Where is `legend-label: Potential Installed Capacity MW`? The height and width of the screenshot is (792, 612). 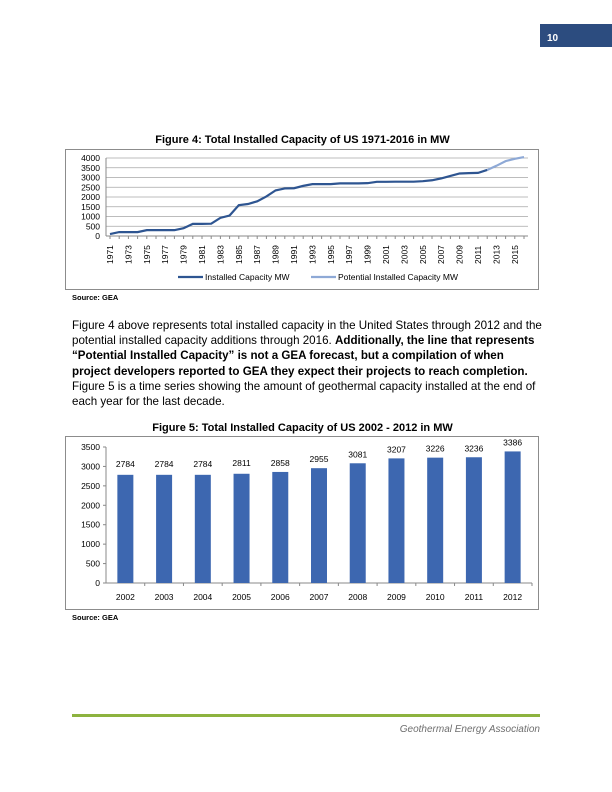
legend-label: Potential Installed Capacity MW is located at coordinates (398, 277).